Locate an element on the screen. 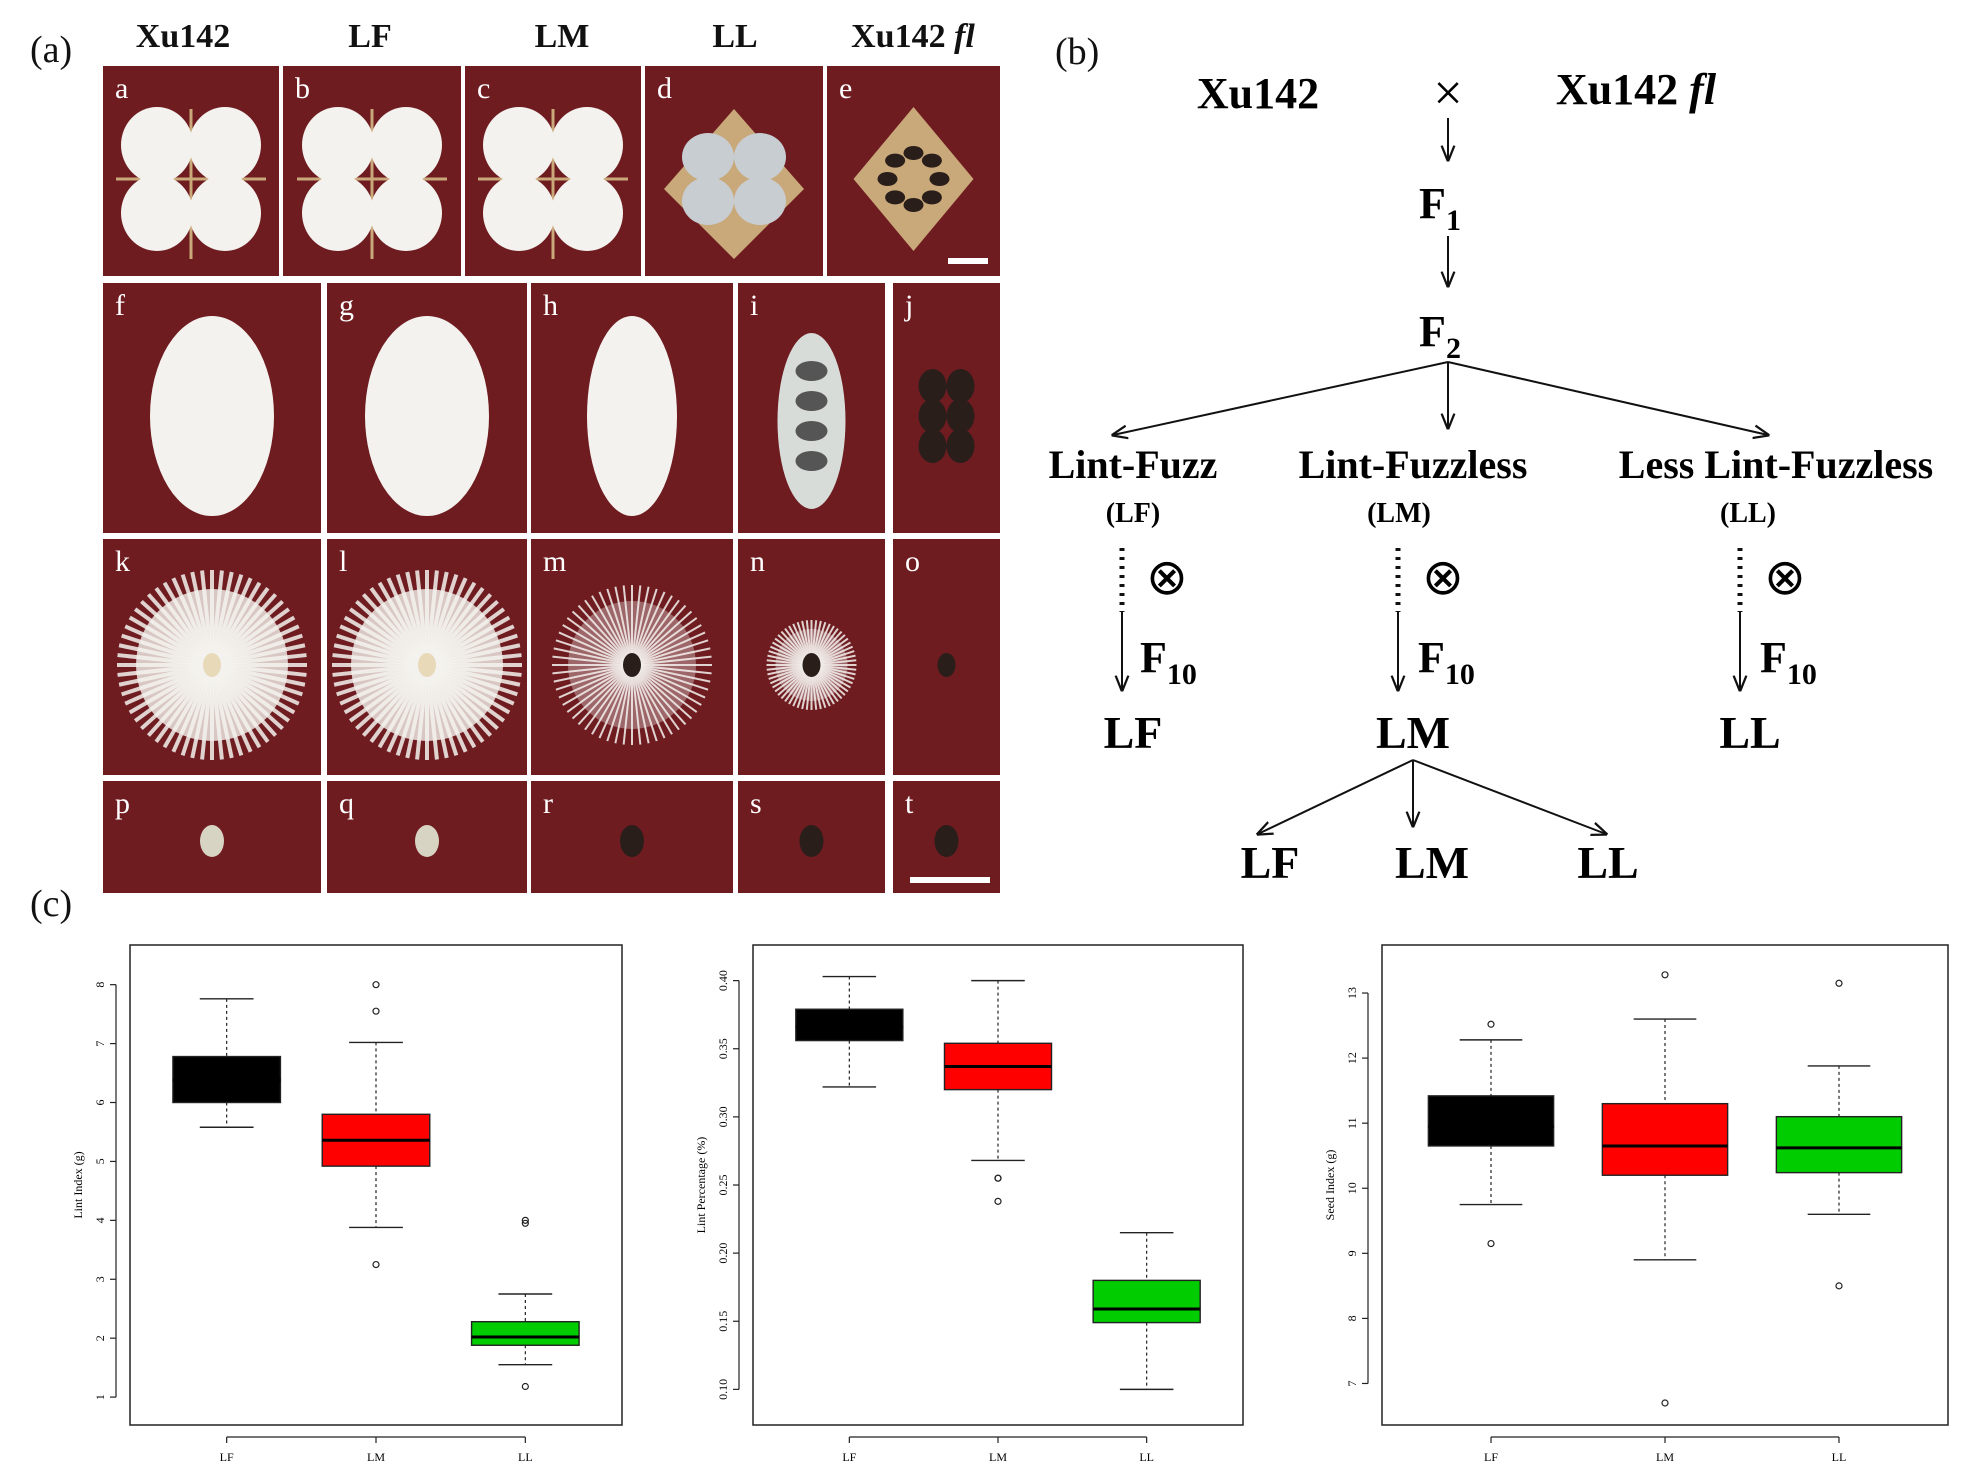 This screenshot has height=1470, width=1973. photo-panel-s: s is located at coordinates (811, 837).